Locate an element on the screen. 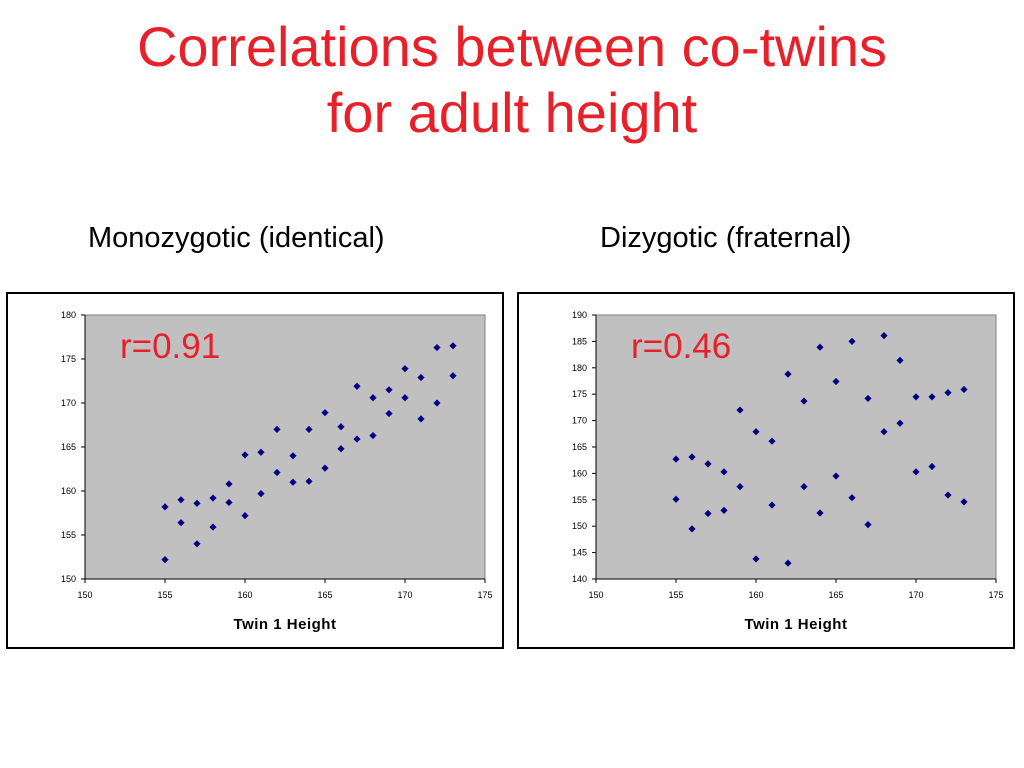  mz-y-tick-label: 175 is located at coordinates (68, 359).